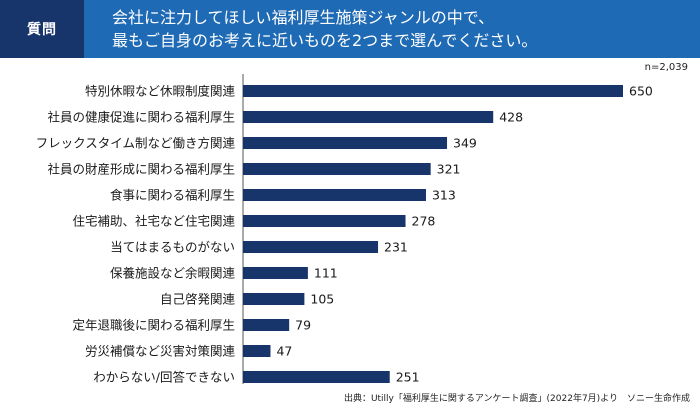 Image resolution: width=700 pixels, height=410 pixels. Describe the element at coordinates (322, 299) in the screenshot. I see `value-label: 105` at that location.